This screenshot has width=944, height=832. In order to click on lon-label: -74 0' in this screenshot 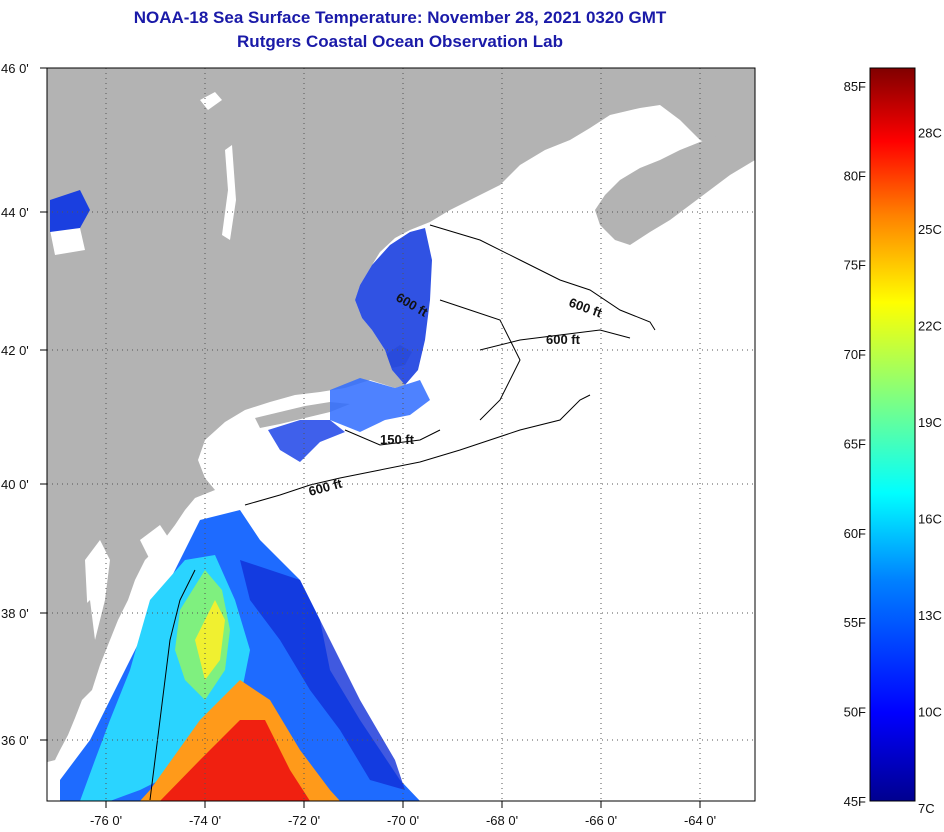, I will do `click(205, 820)`.